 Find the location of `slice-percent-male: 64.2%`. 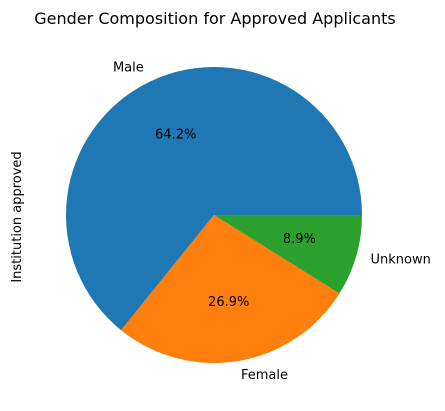

slice-percent-male: 64.2% is located at coordinates (175, 134).